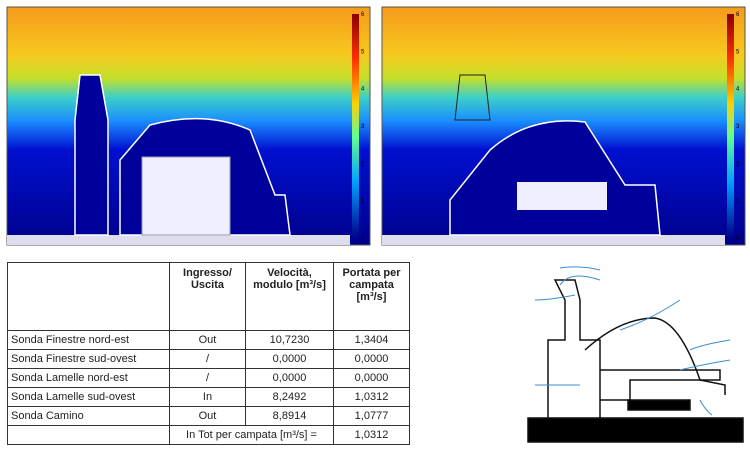 The image size is (750, 449). Describe the element at coordinates (289, 296) in the screenshot. I see `header-cell: Velocità, modulo [m³/s]` at that location.